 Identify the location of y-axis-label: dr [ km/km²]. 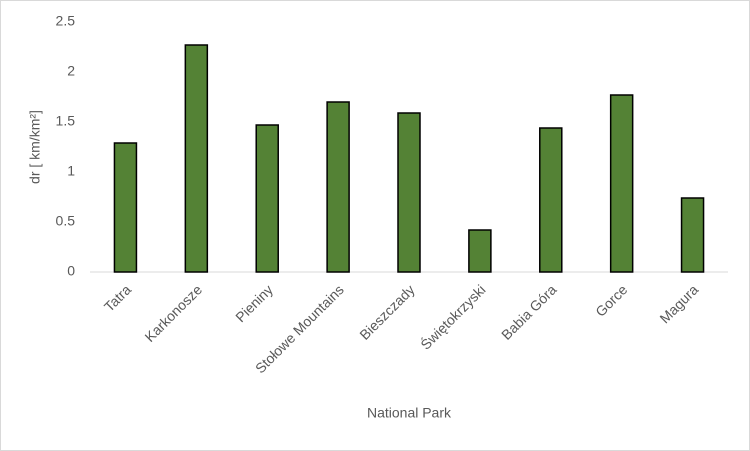
(35, 147).